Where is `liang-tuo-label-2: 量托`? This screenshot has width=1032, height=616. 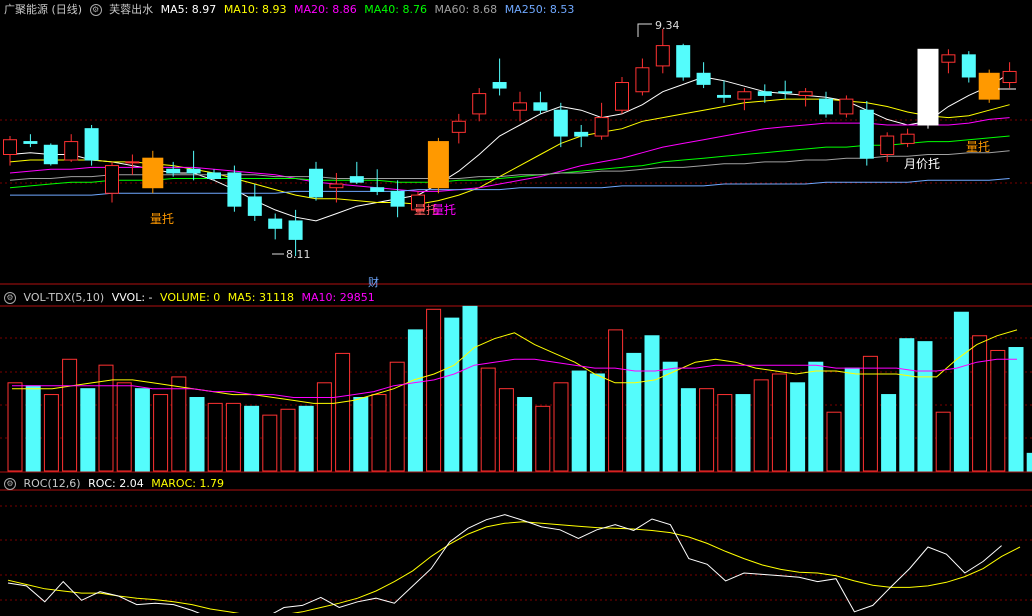 liang-tuo-label-2: 量托 is located at coordinates (426, 210).